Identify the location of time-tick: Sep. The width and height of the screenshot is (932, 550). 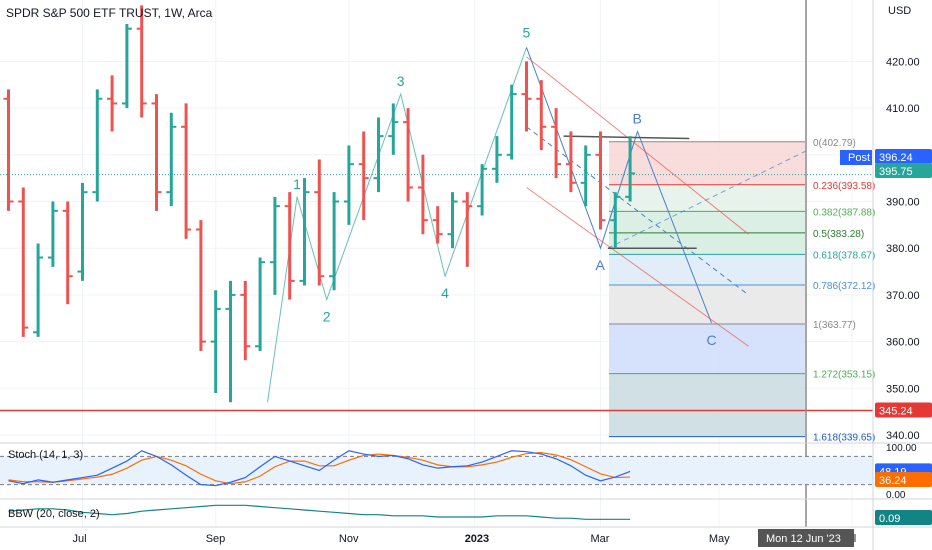
(216, 539).